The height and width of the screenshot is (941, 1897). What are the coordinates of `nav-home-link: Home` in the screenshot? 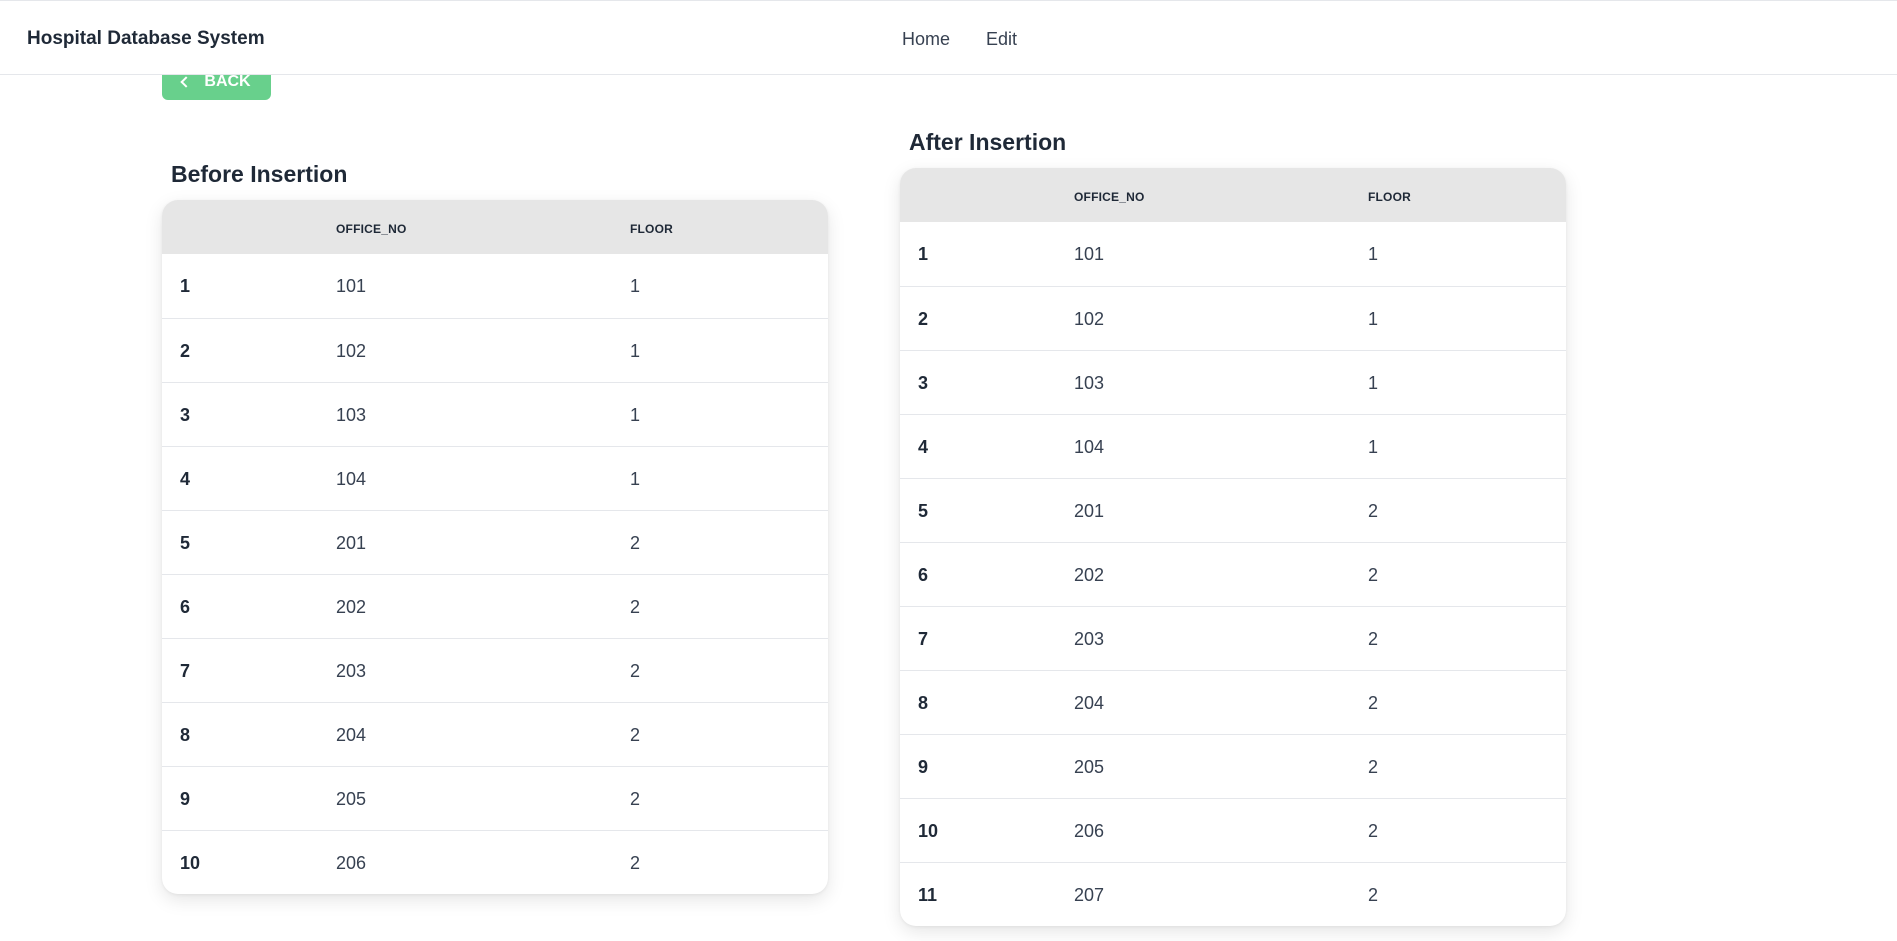 It's located at (926, 39).